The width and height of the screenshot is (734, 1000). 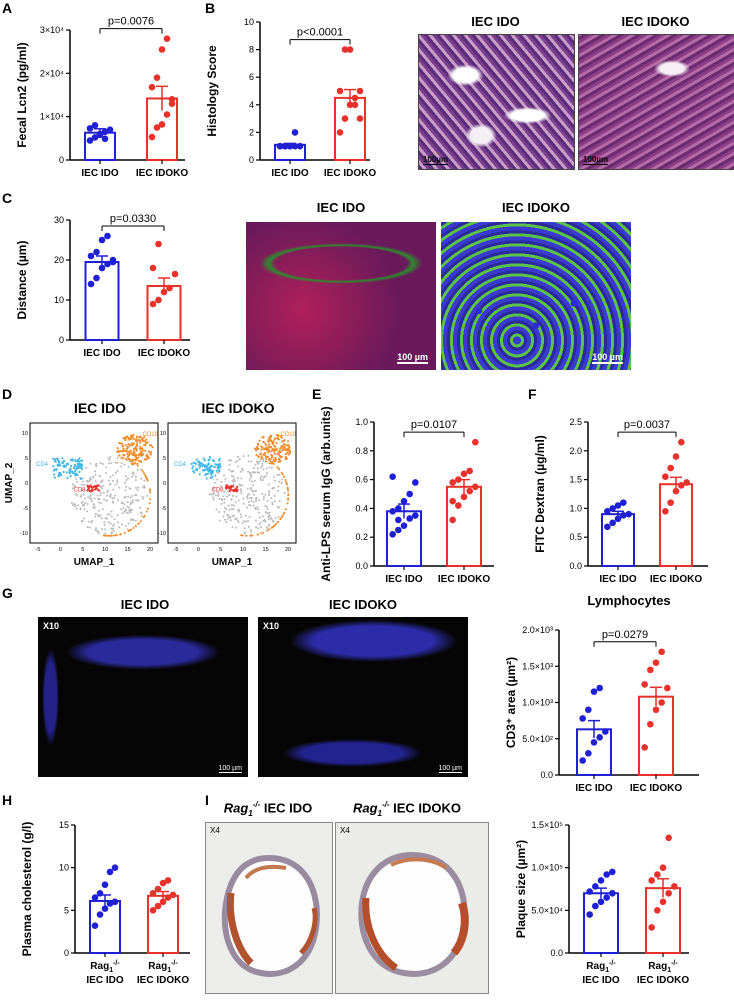 What do you see at coordinates (128, 550) in the screenshot?
I see `umap-x-tick: 15` at bounding box center [128, 550].